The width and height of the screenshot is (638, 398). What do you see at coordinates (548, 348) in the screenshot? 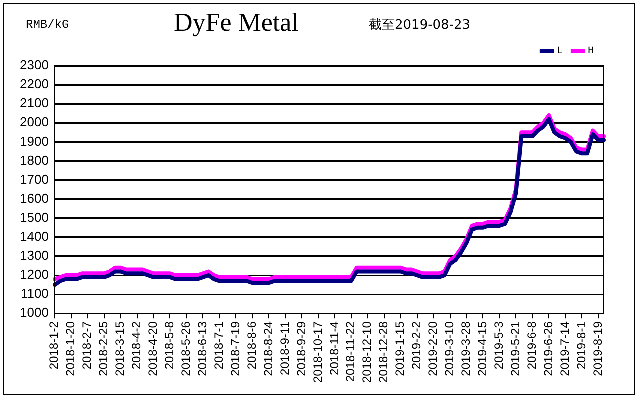
I see `x-tick-label: 2019-6-26` at bounding box center [548, 348].